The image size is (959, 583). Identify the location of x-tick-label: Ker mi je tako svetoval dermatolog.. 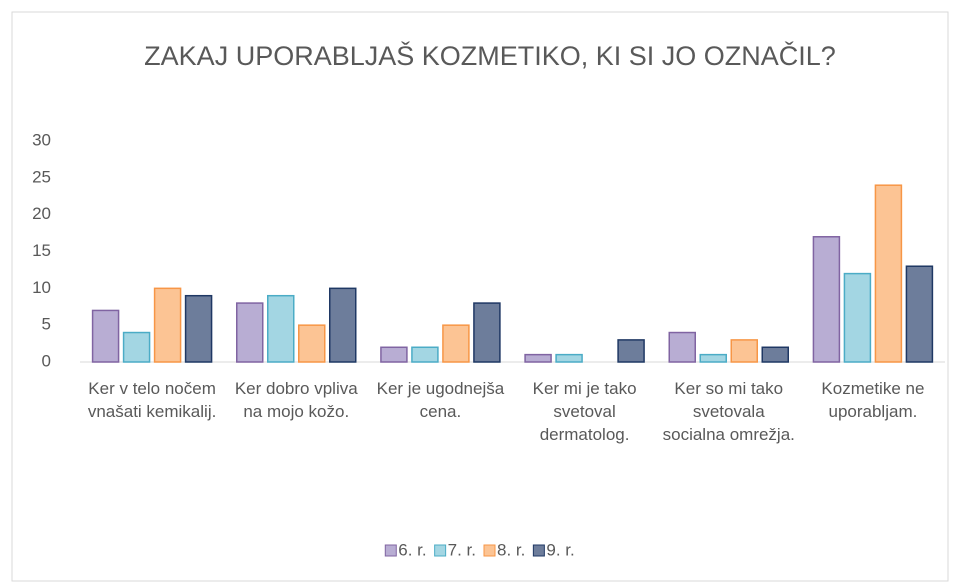
(585, 411).